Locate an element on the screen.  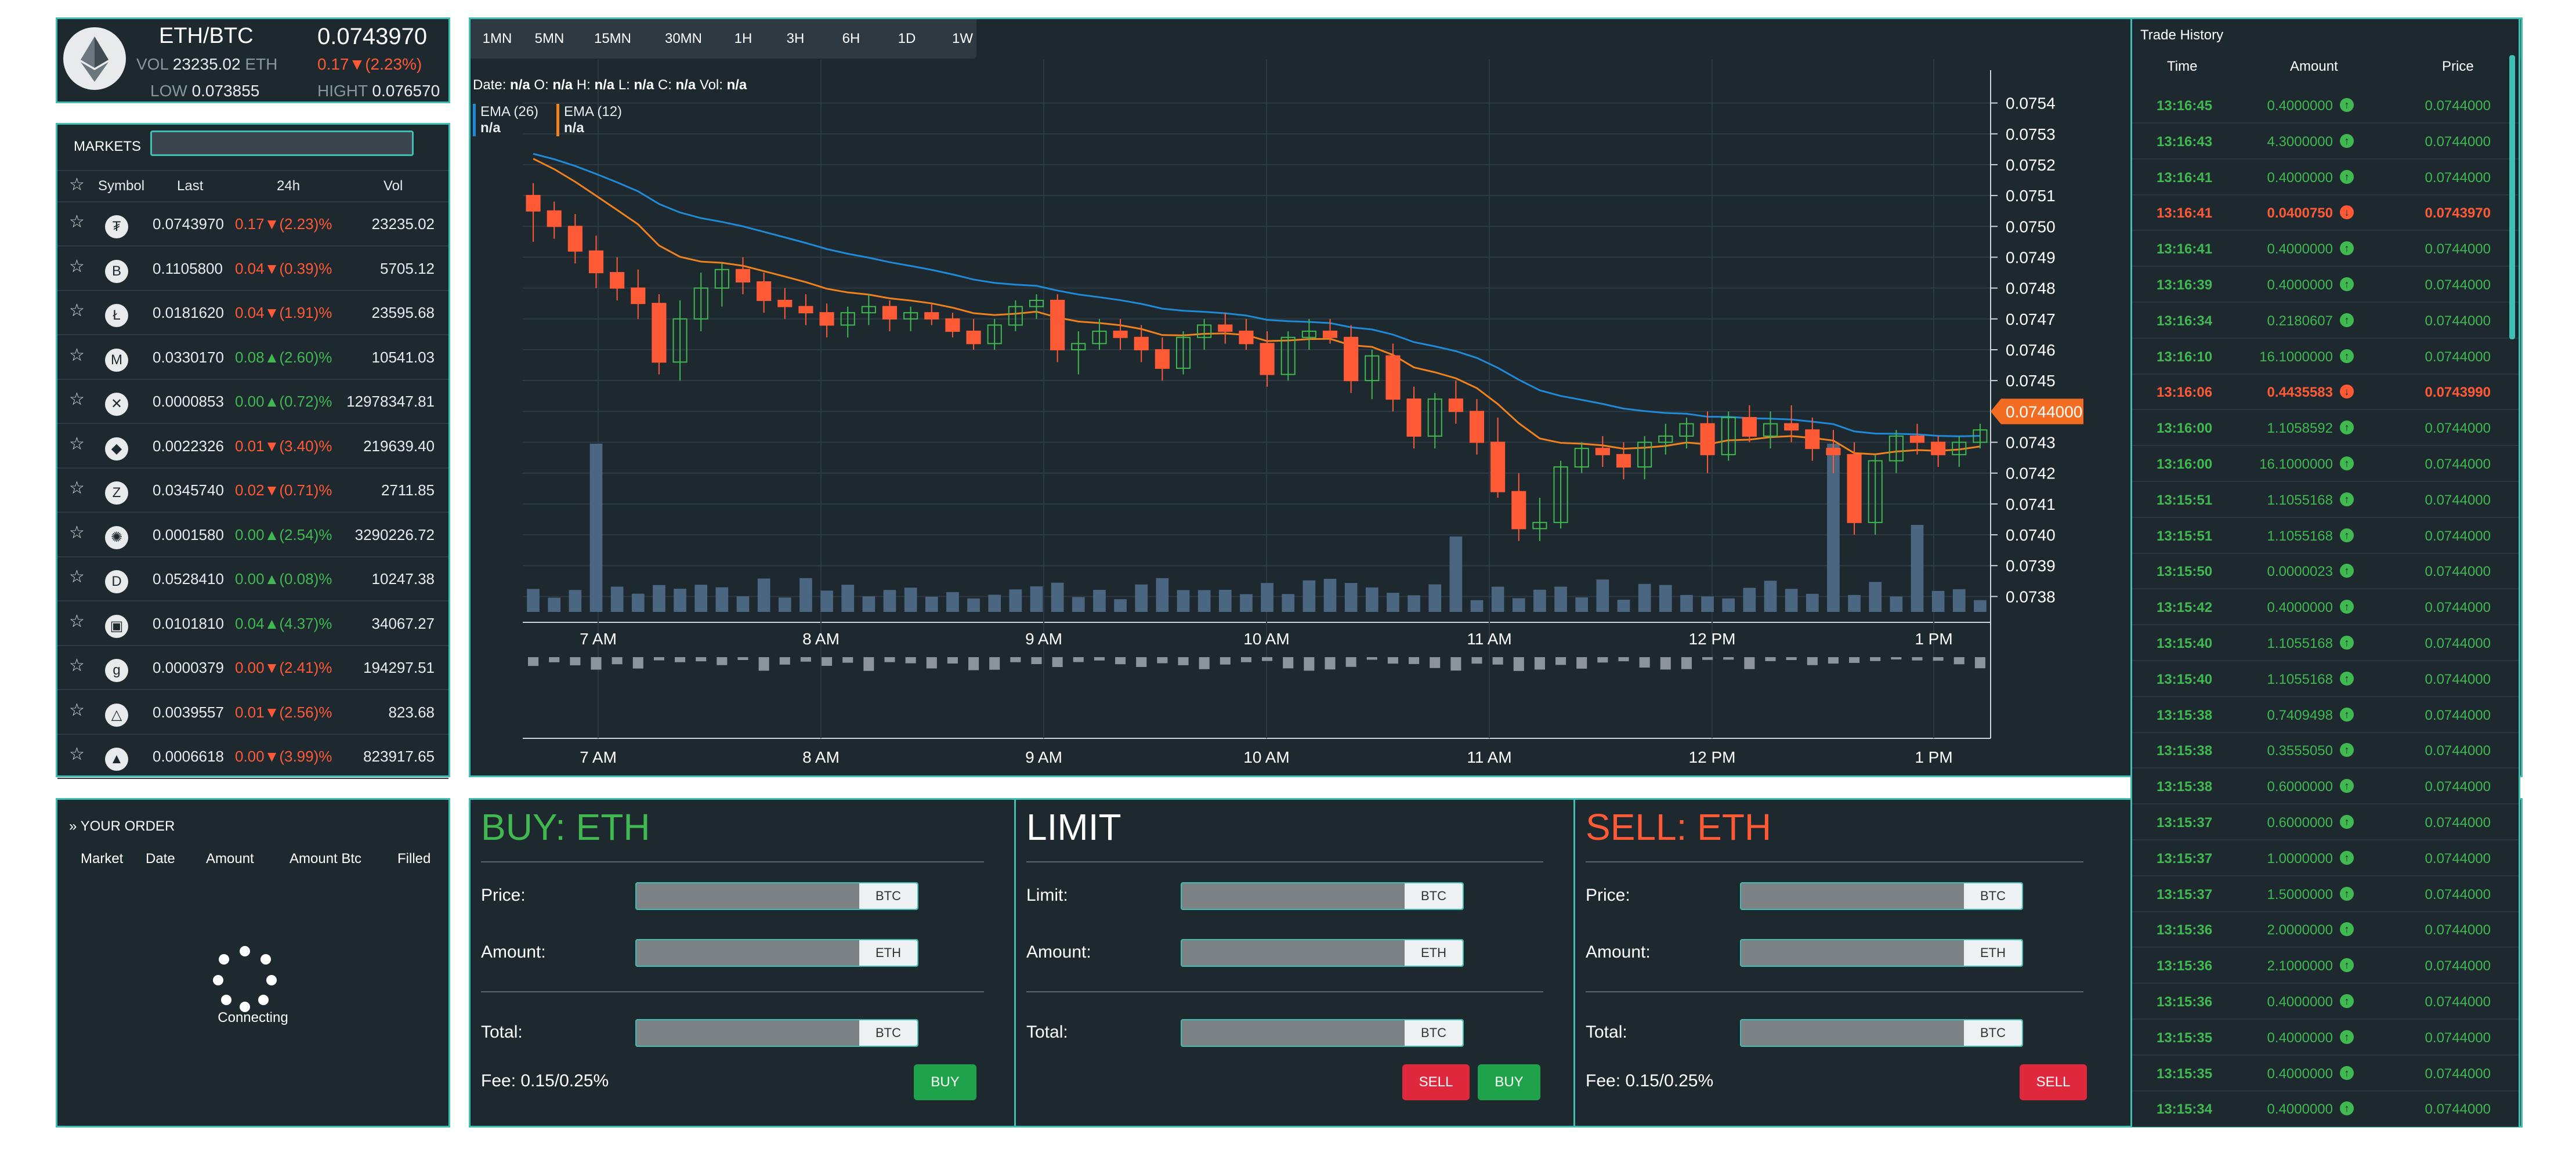
y-tick-label: 0.0740 is located at coordinates (2031, 535).